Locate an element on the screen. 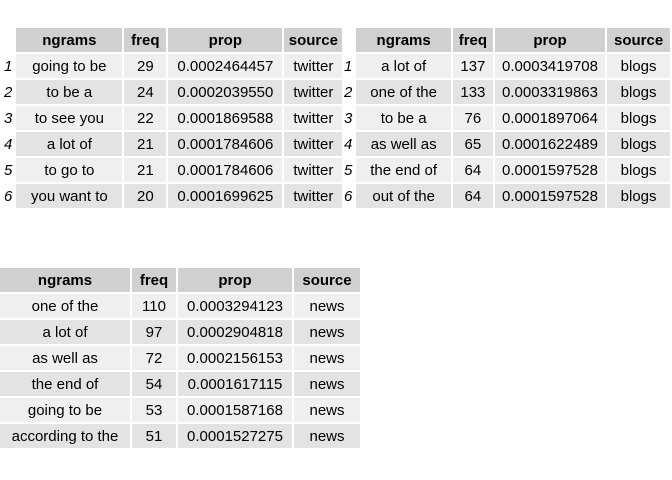 The width and height of the screenshot is (672, 480). table-row: as well as 72 0.0002156153 news is located at coordinates (180, 358).